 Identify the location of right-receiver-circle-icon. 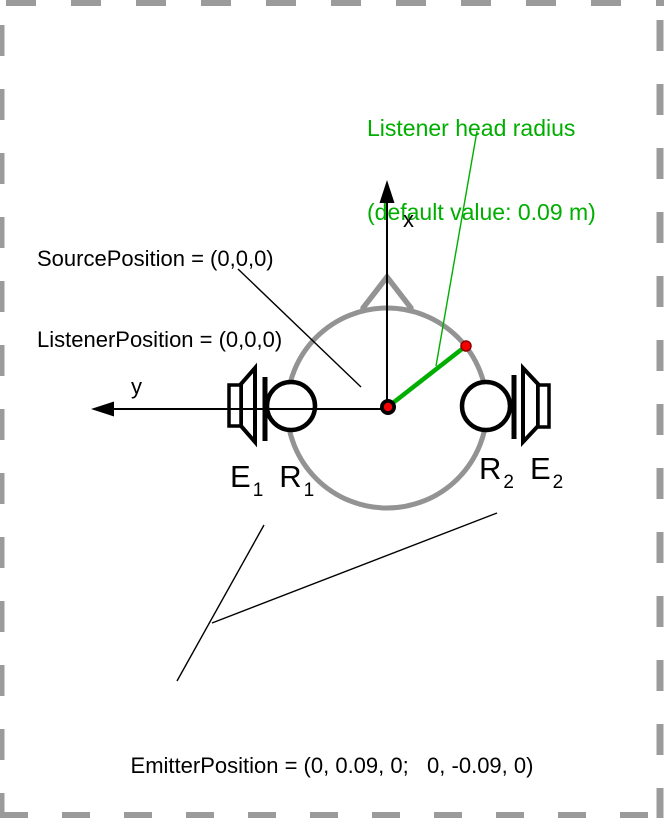
(486, 406).